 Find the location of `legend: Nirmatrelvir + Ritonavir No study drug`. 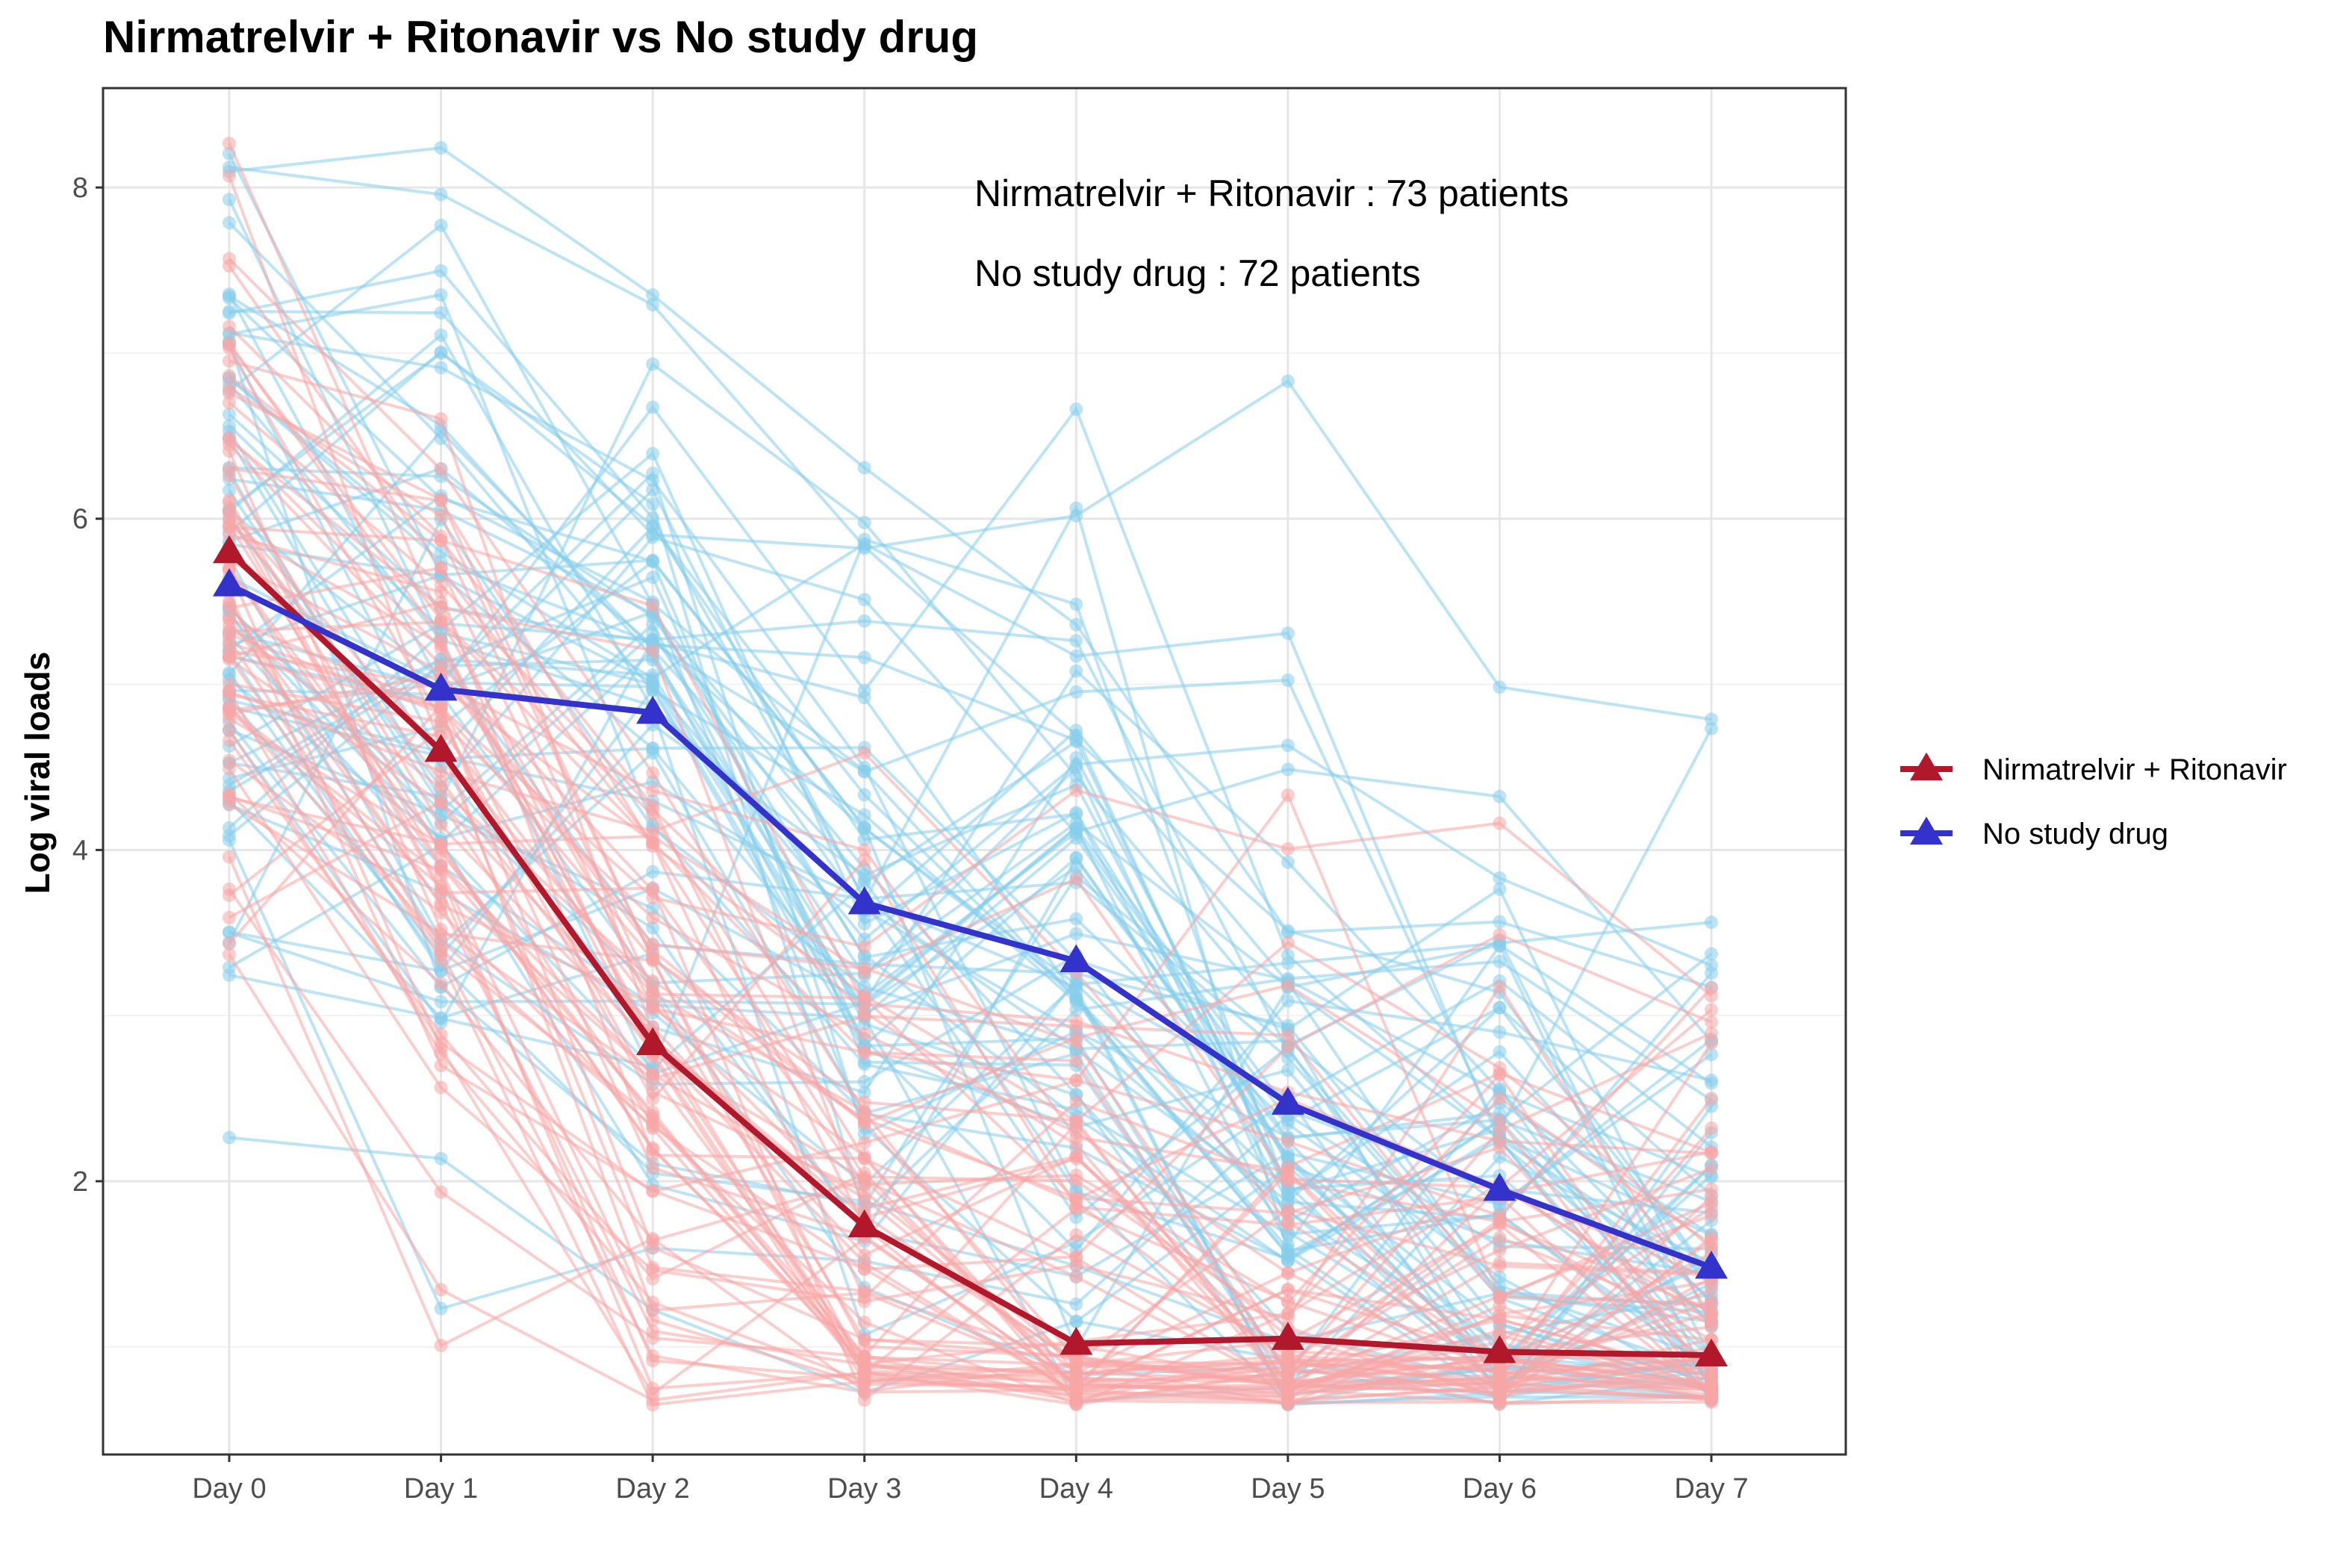

legend: Nirmatrelvir + Ritonavir No study drug is located at coordinates (2093, 801).